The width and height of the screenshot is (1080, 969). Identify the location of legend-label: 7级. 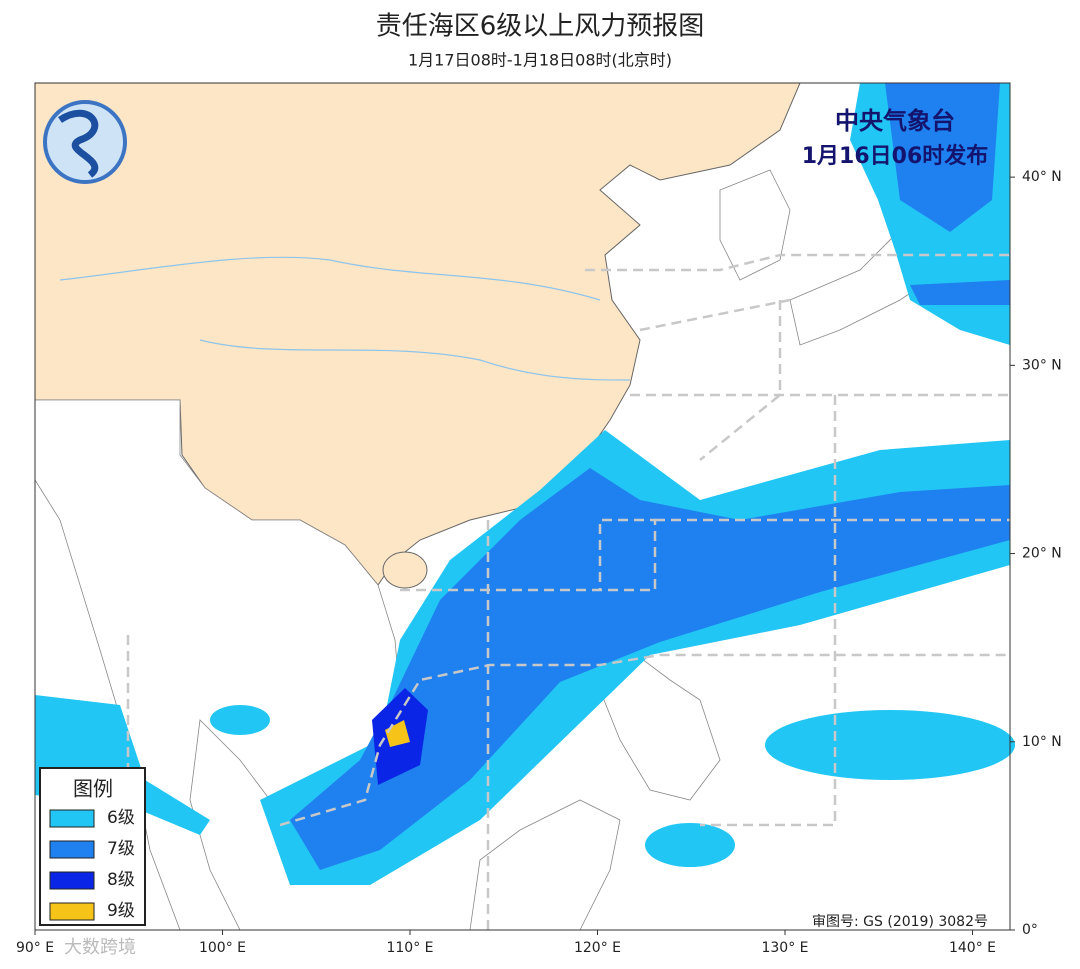
(121, 849).